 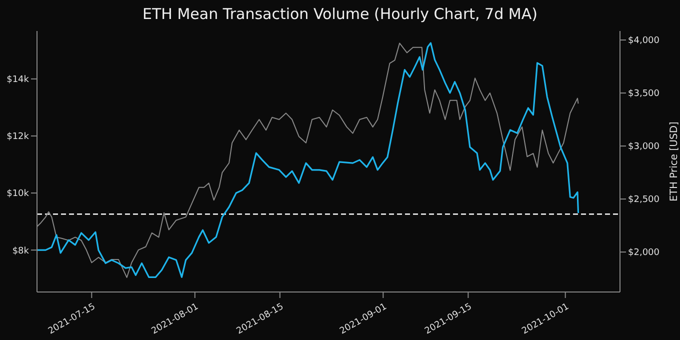 I want to click on y2-tick-label: $3,000, so click(x=644, y=147).